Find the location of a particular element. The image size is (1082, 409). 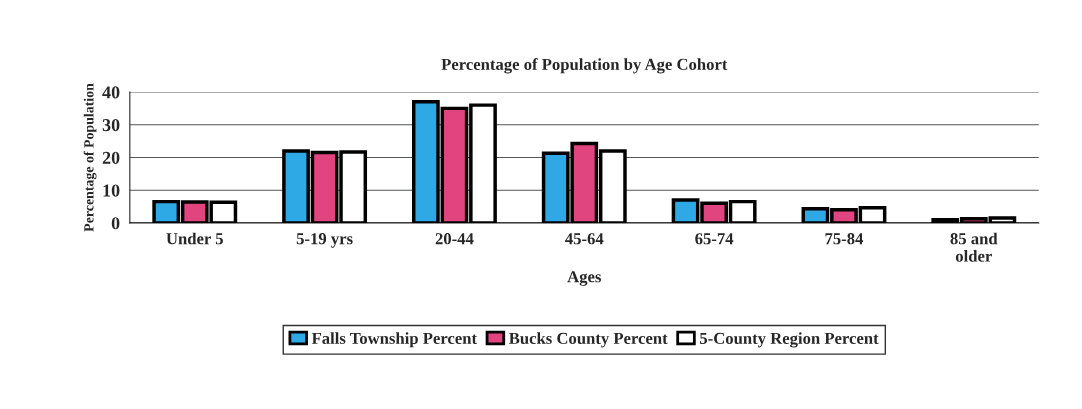

y-tick-label: 40 is located at coordinates (111, 92).